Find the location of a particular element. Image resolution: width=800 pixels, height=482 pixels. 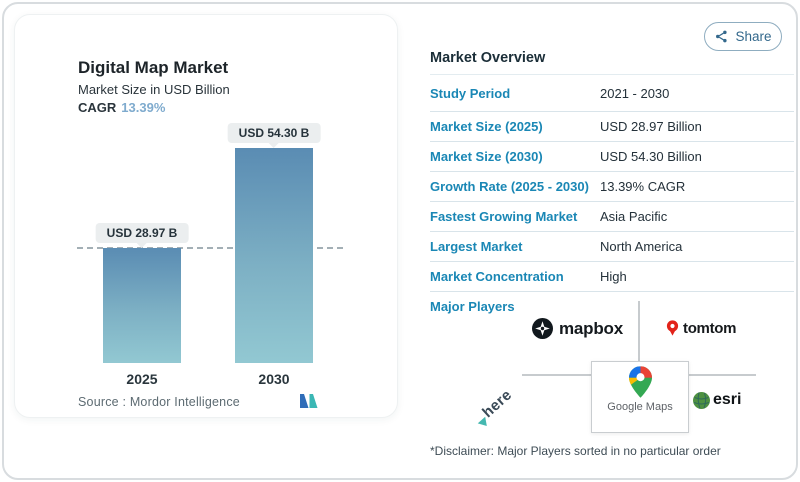

row-label: Market Concentration is located at coordinates (497, 276).